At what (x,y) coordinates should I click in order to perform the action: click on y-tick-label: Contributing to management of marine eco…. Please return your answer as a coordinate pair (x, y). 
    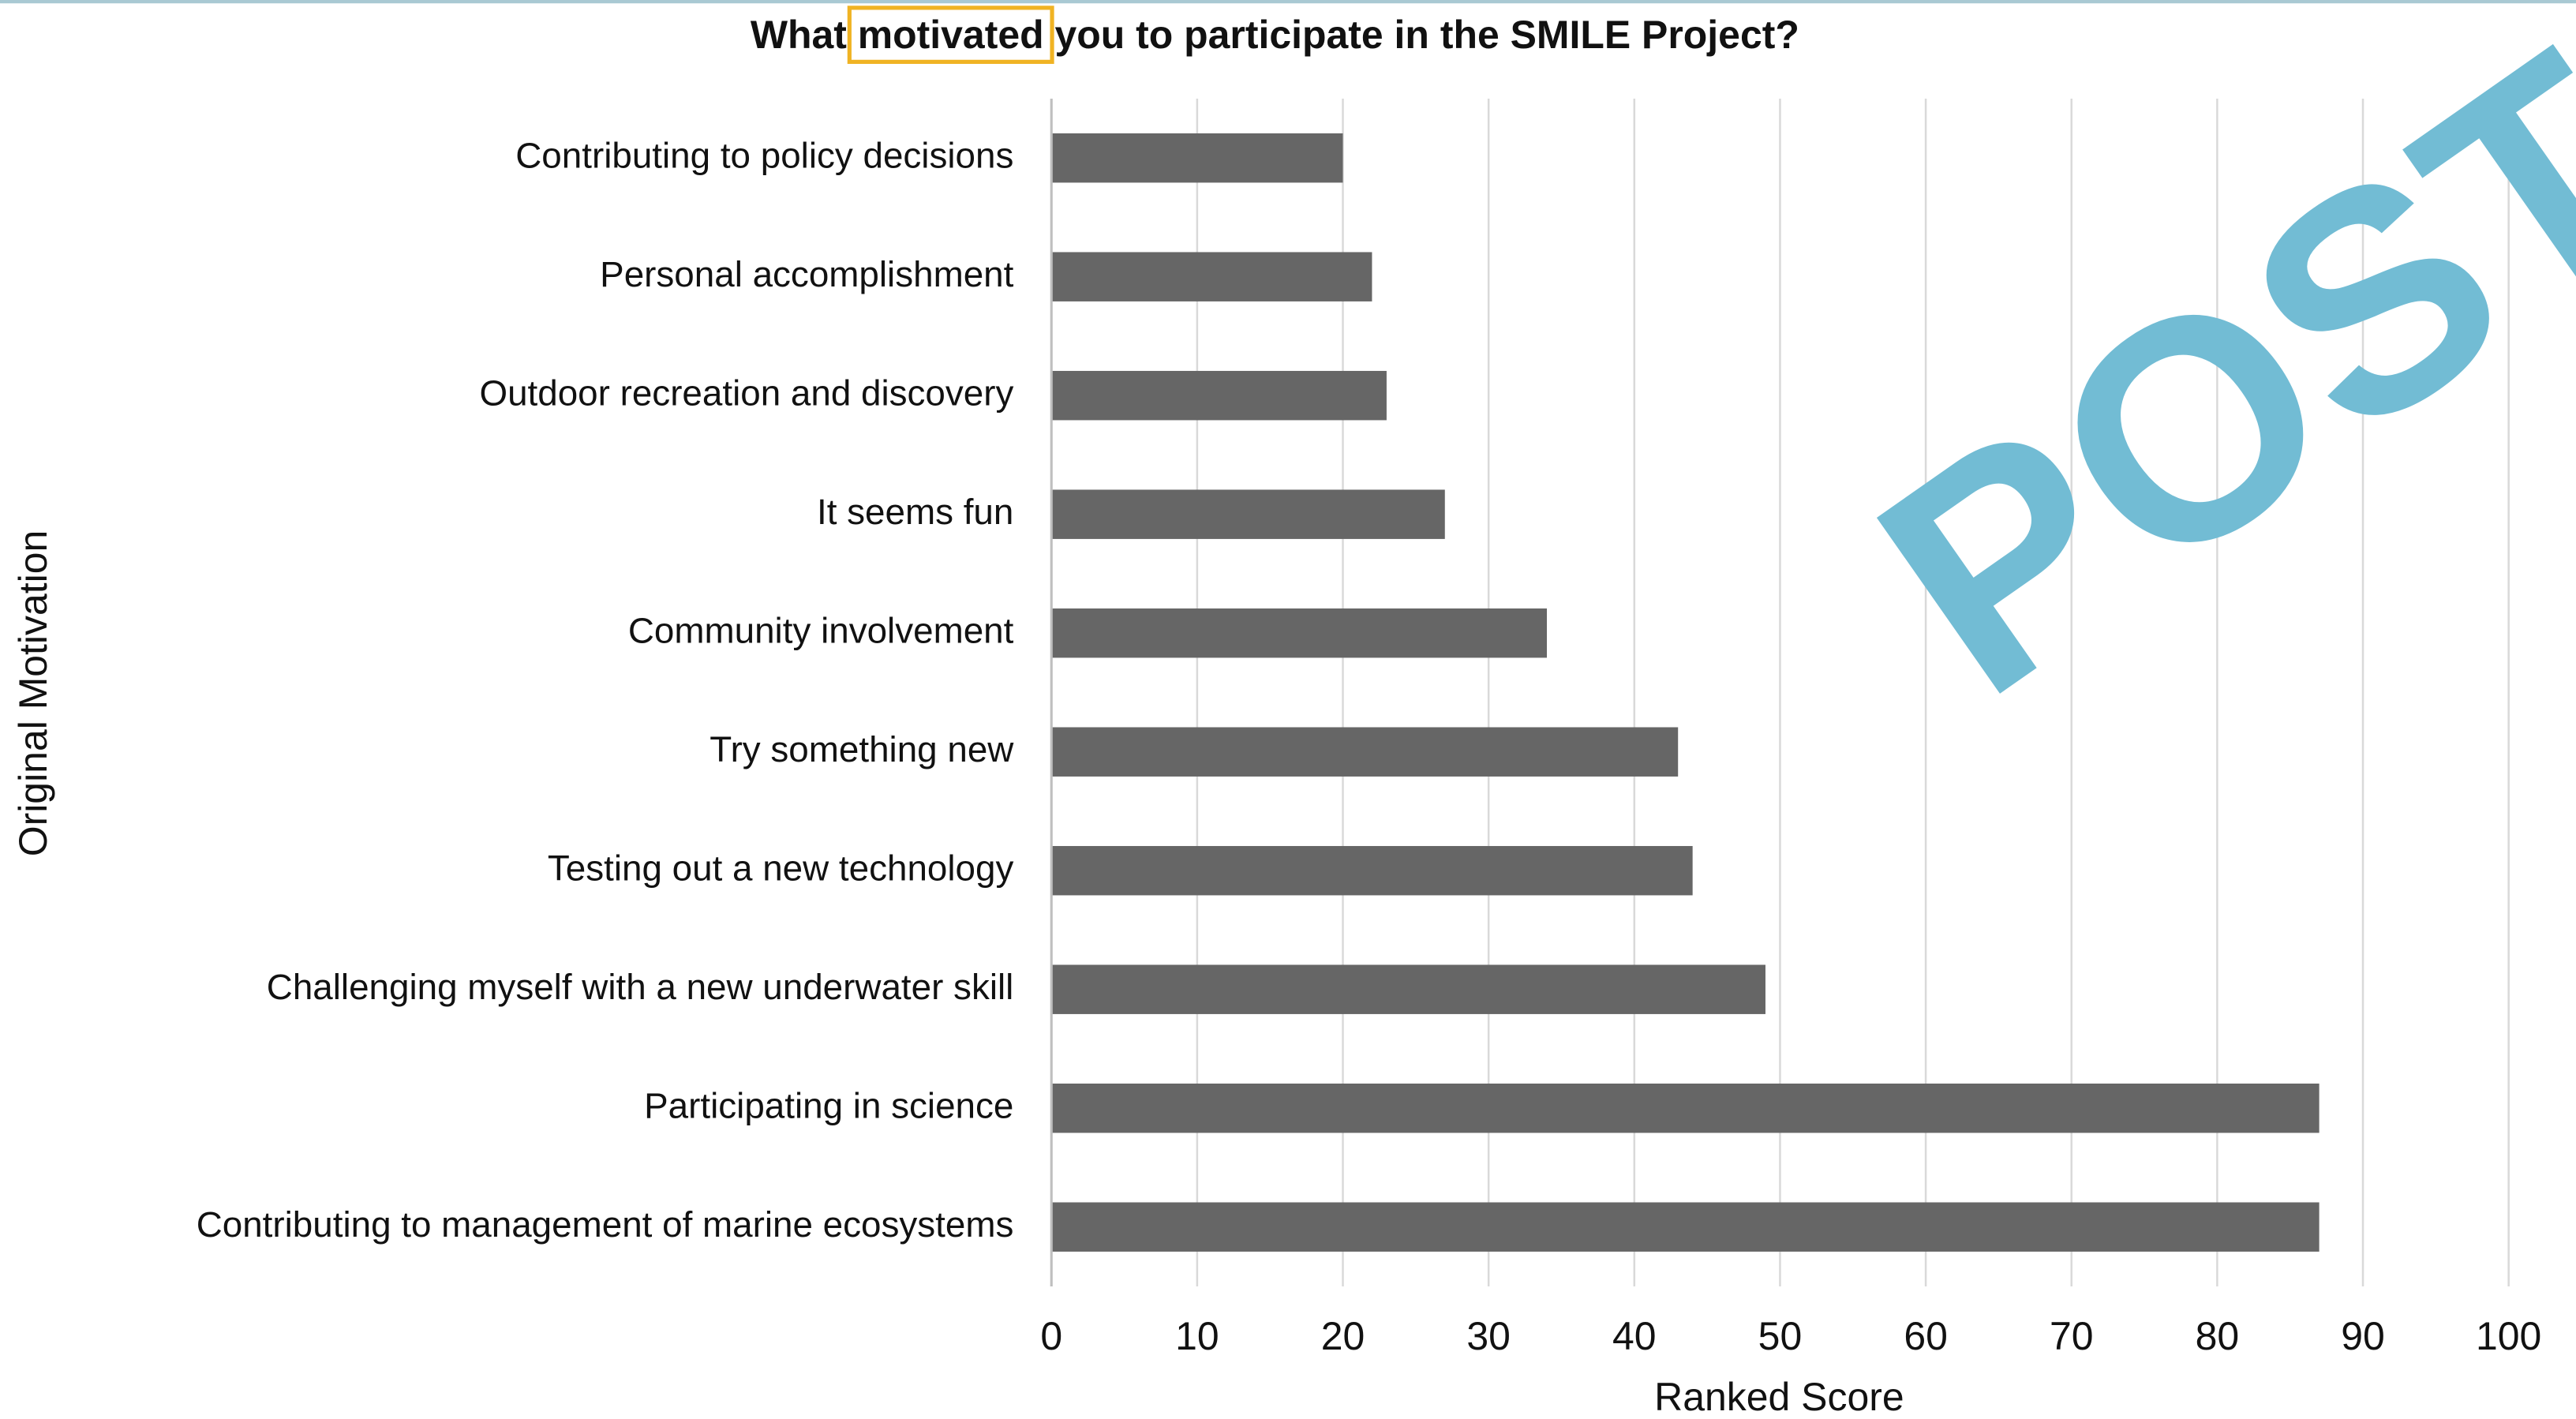
    Looking at the image, I should click on (605, 1224).